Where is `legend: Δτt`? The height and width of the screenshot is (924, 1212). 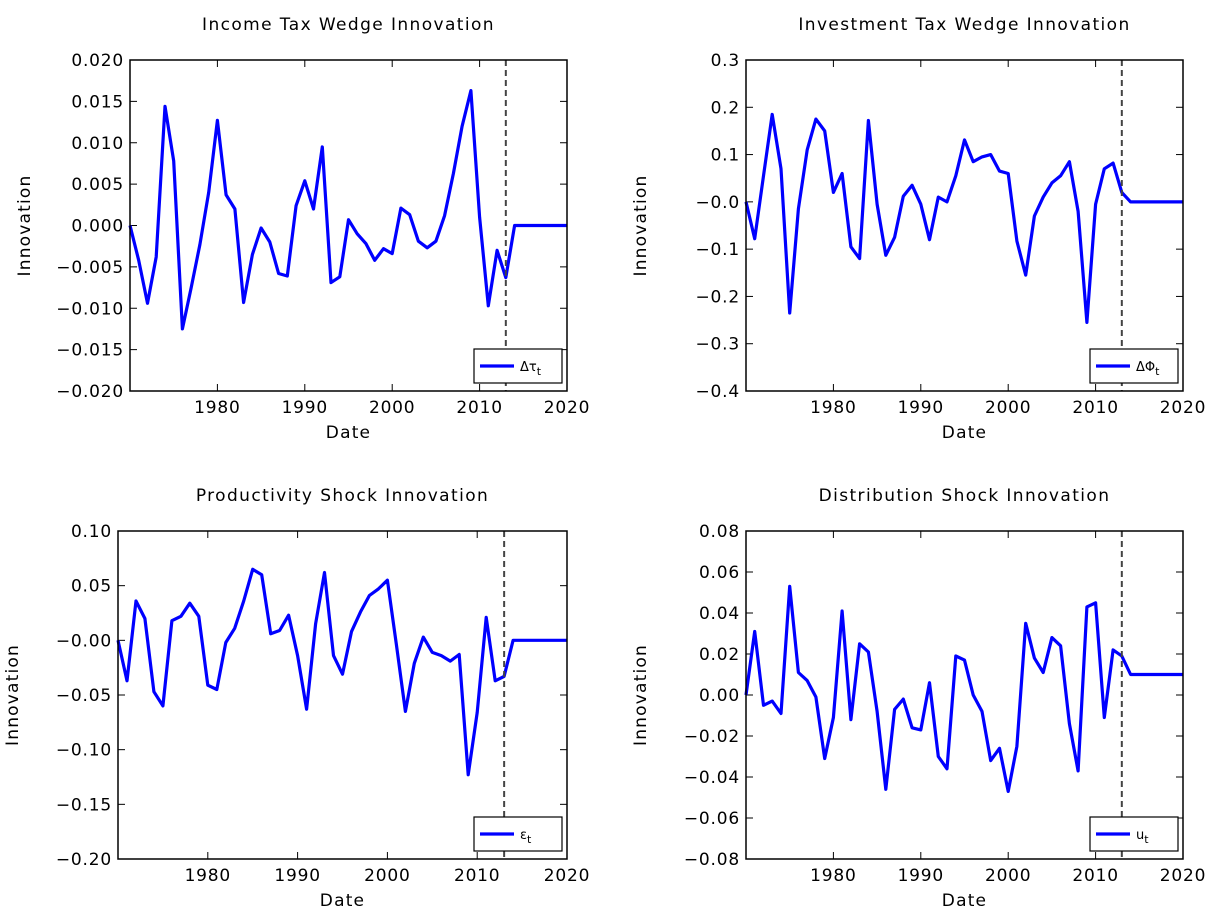 legend: Δτt is located at coordinates (518, 366).